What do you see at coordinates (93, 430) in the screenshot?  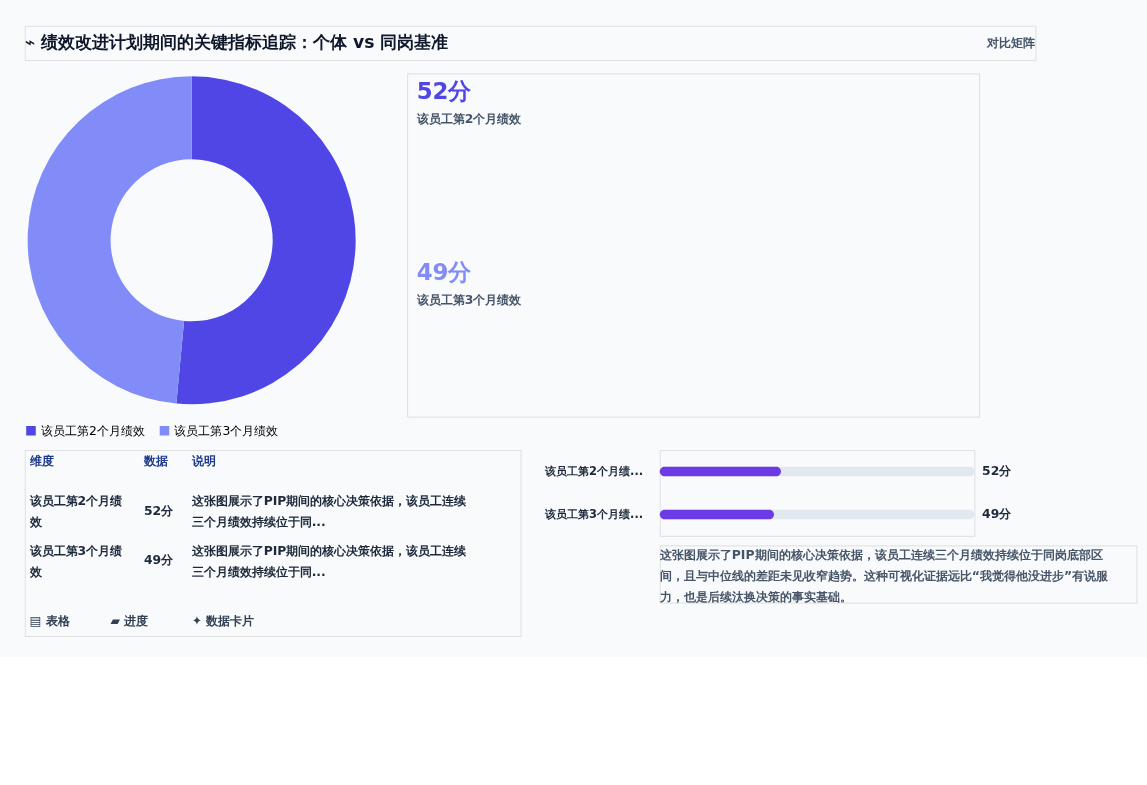 I see `legend-label: 该员工第2个月绩效` at bounding box center [93, 430].